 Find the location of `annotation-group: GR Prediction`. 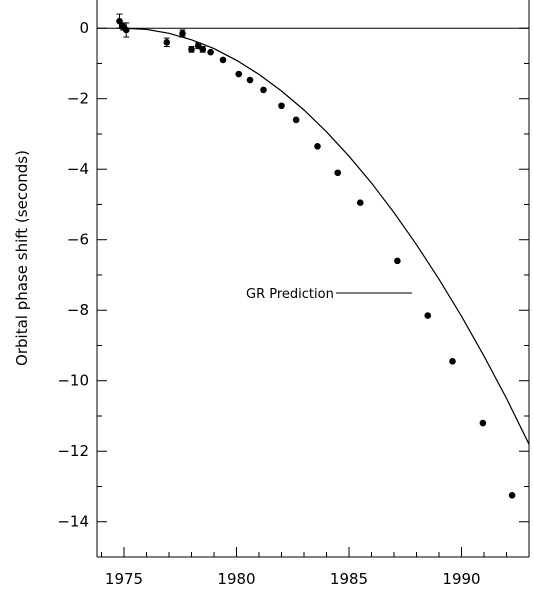

annotation-group: GR Prediction is located at coordinates (329, 294).